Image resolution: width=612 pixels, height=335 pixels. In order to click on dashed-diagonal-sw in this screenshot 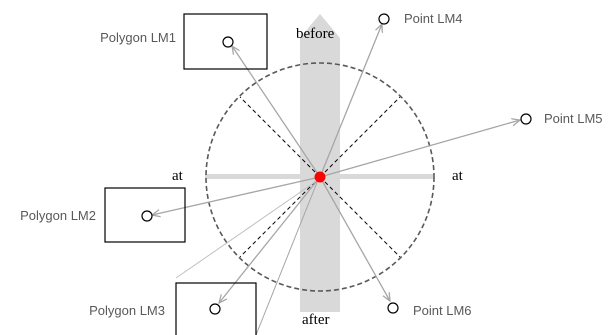, I will do `click(280, 217)`.